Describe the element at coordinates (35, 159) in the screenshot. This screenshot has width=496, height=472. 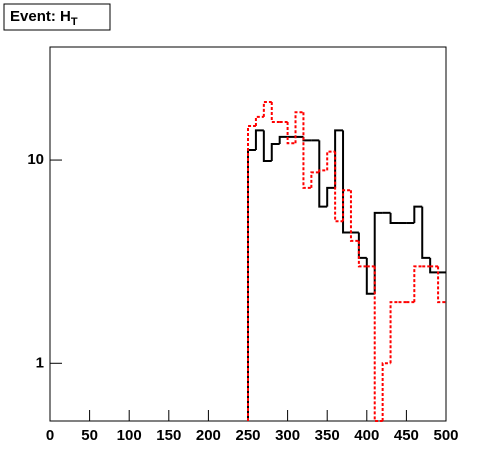
I see `y-tick-label: 10` at that location.